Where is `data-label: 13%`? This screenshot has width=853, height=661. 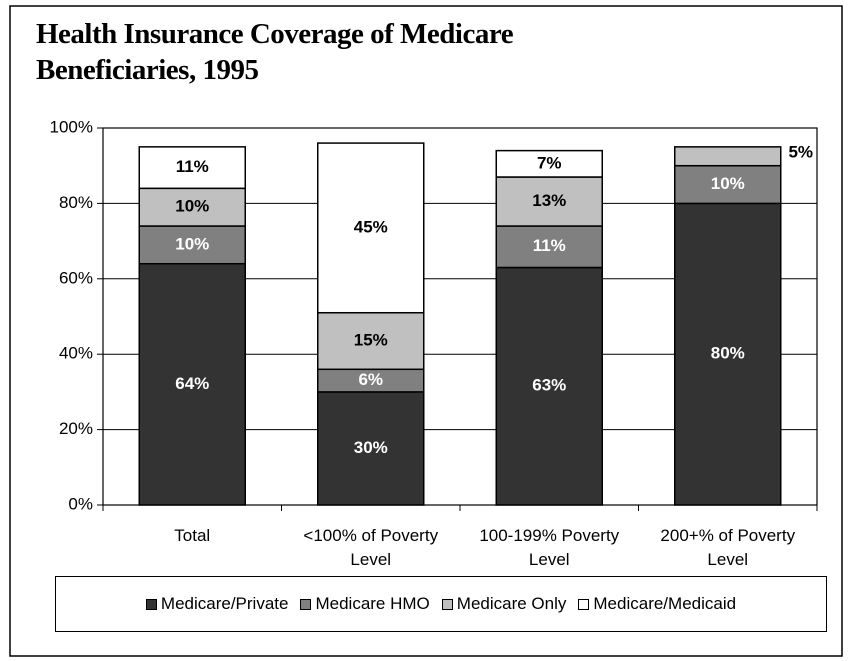
data-label: 13% is located at coordinates (549, 200).